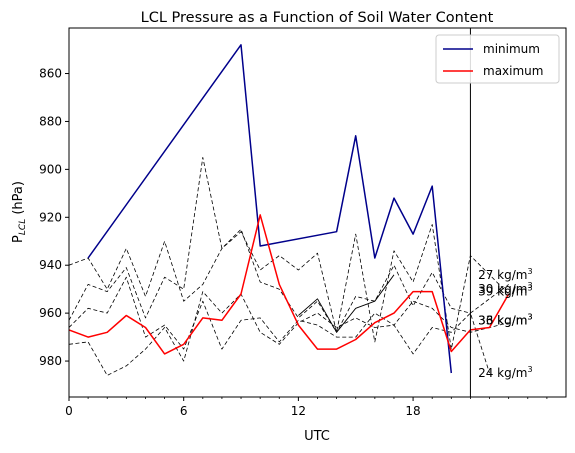 The height and width of the screenshot is (453, 575). What do you see at coordinates (511, 49) in the screenshot?
I see `legend-label-minimum: minimum` at bounding box center [511, 49].